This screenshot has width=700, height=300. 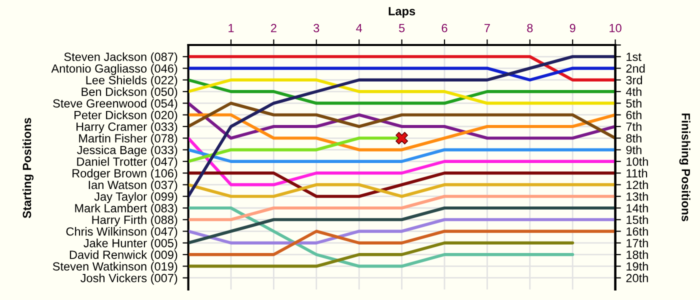 I want to click on y-tick-label: 15th, so click(x=637, y=219).